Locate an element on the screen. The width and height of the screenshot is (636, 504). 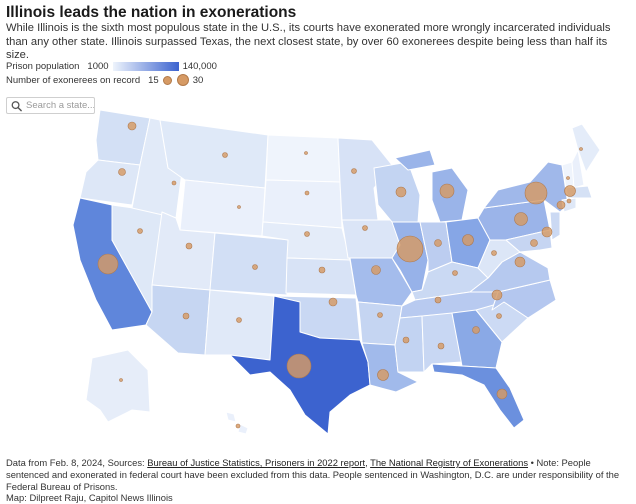
size-legend-large: 30 is located at coordinates (198, 80).